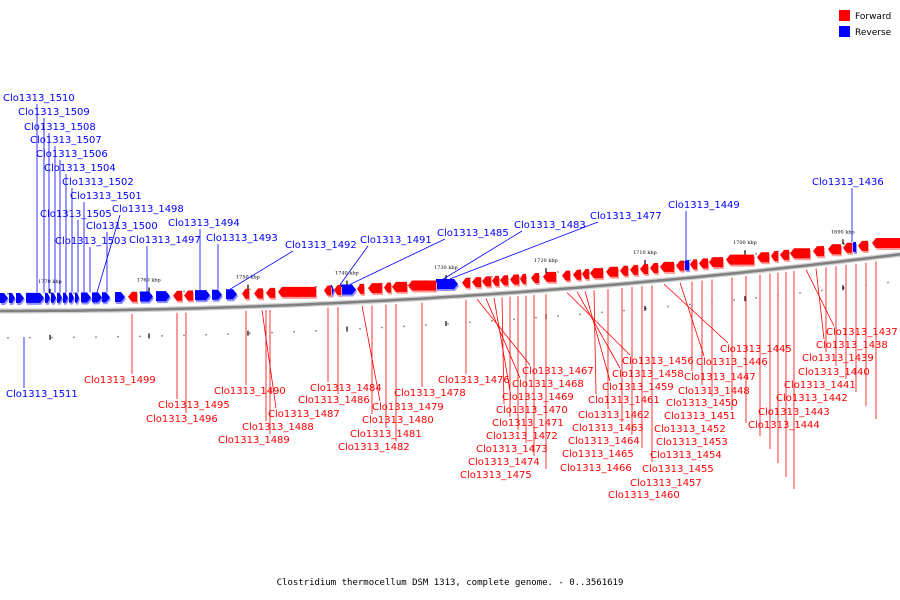 The height and width of the screenshot is (600, 900). What do you see at coordinates (598, 454) in the screenshot?
I see `gene-label: Clo1313_1465` at bounding box center [598, 454].